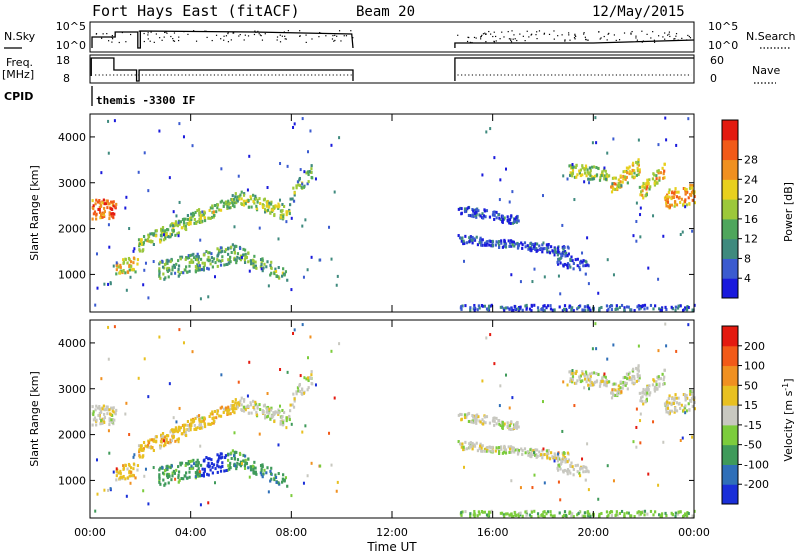 This screenshot has width=800, height=554. Describe the element at coordinates (20, 36) in the screenshot. I see `nsky-label: N.Sky` at that location.